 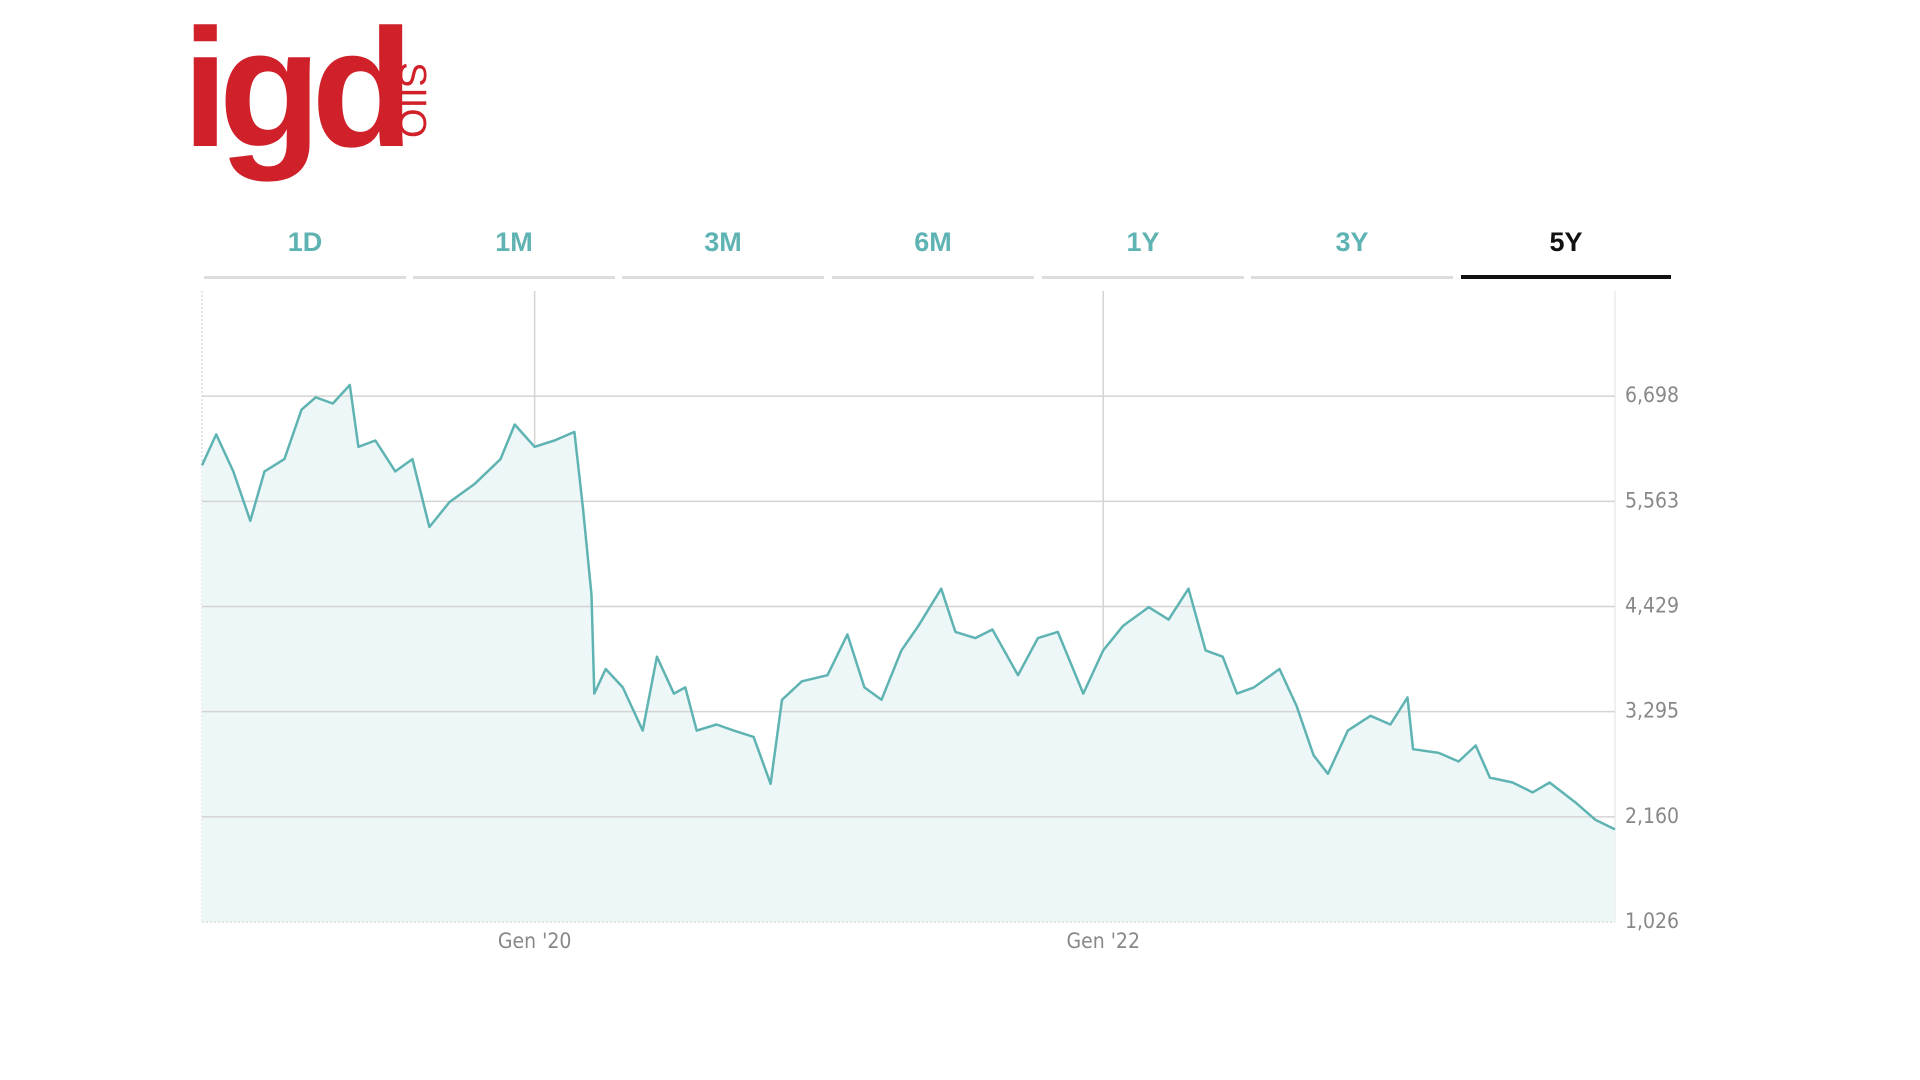 I want to click on tab-label: 1D, so click(x=305, y=242).